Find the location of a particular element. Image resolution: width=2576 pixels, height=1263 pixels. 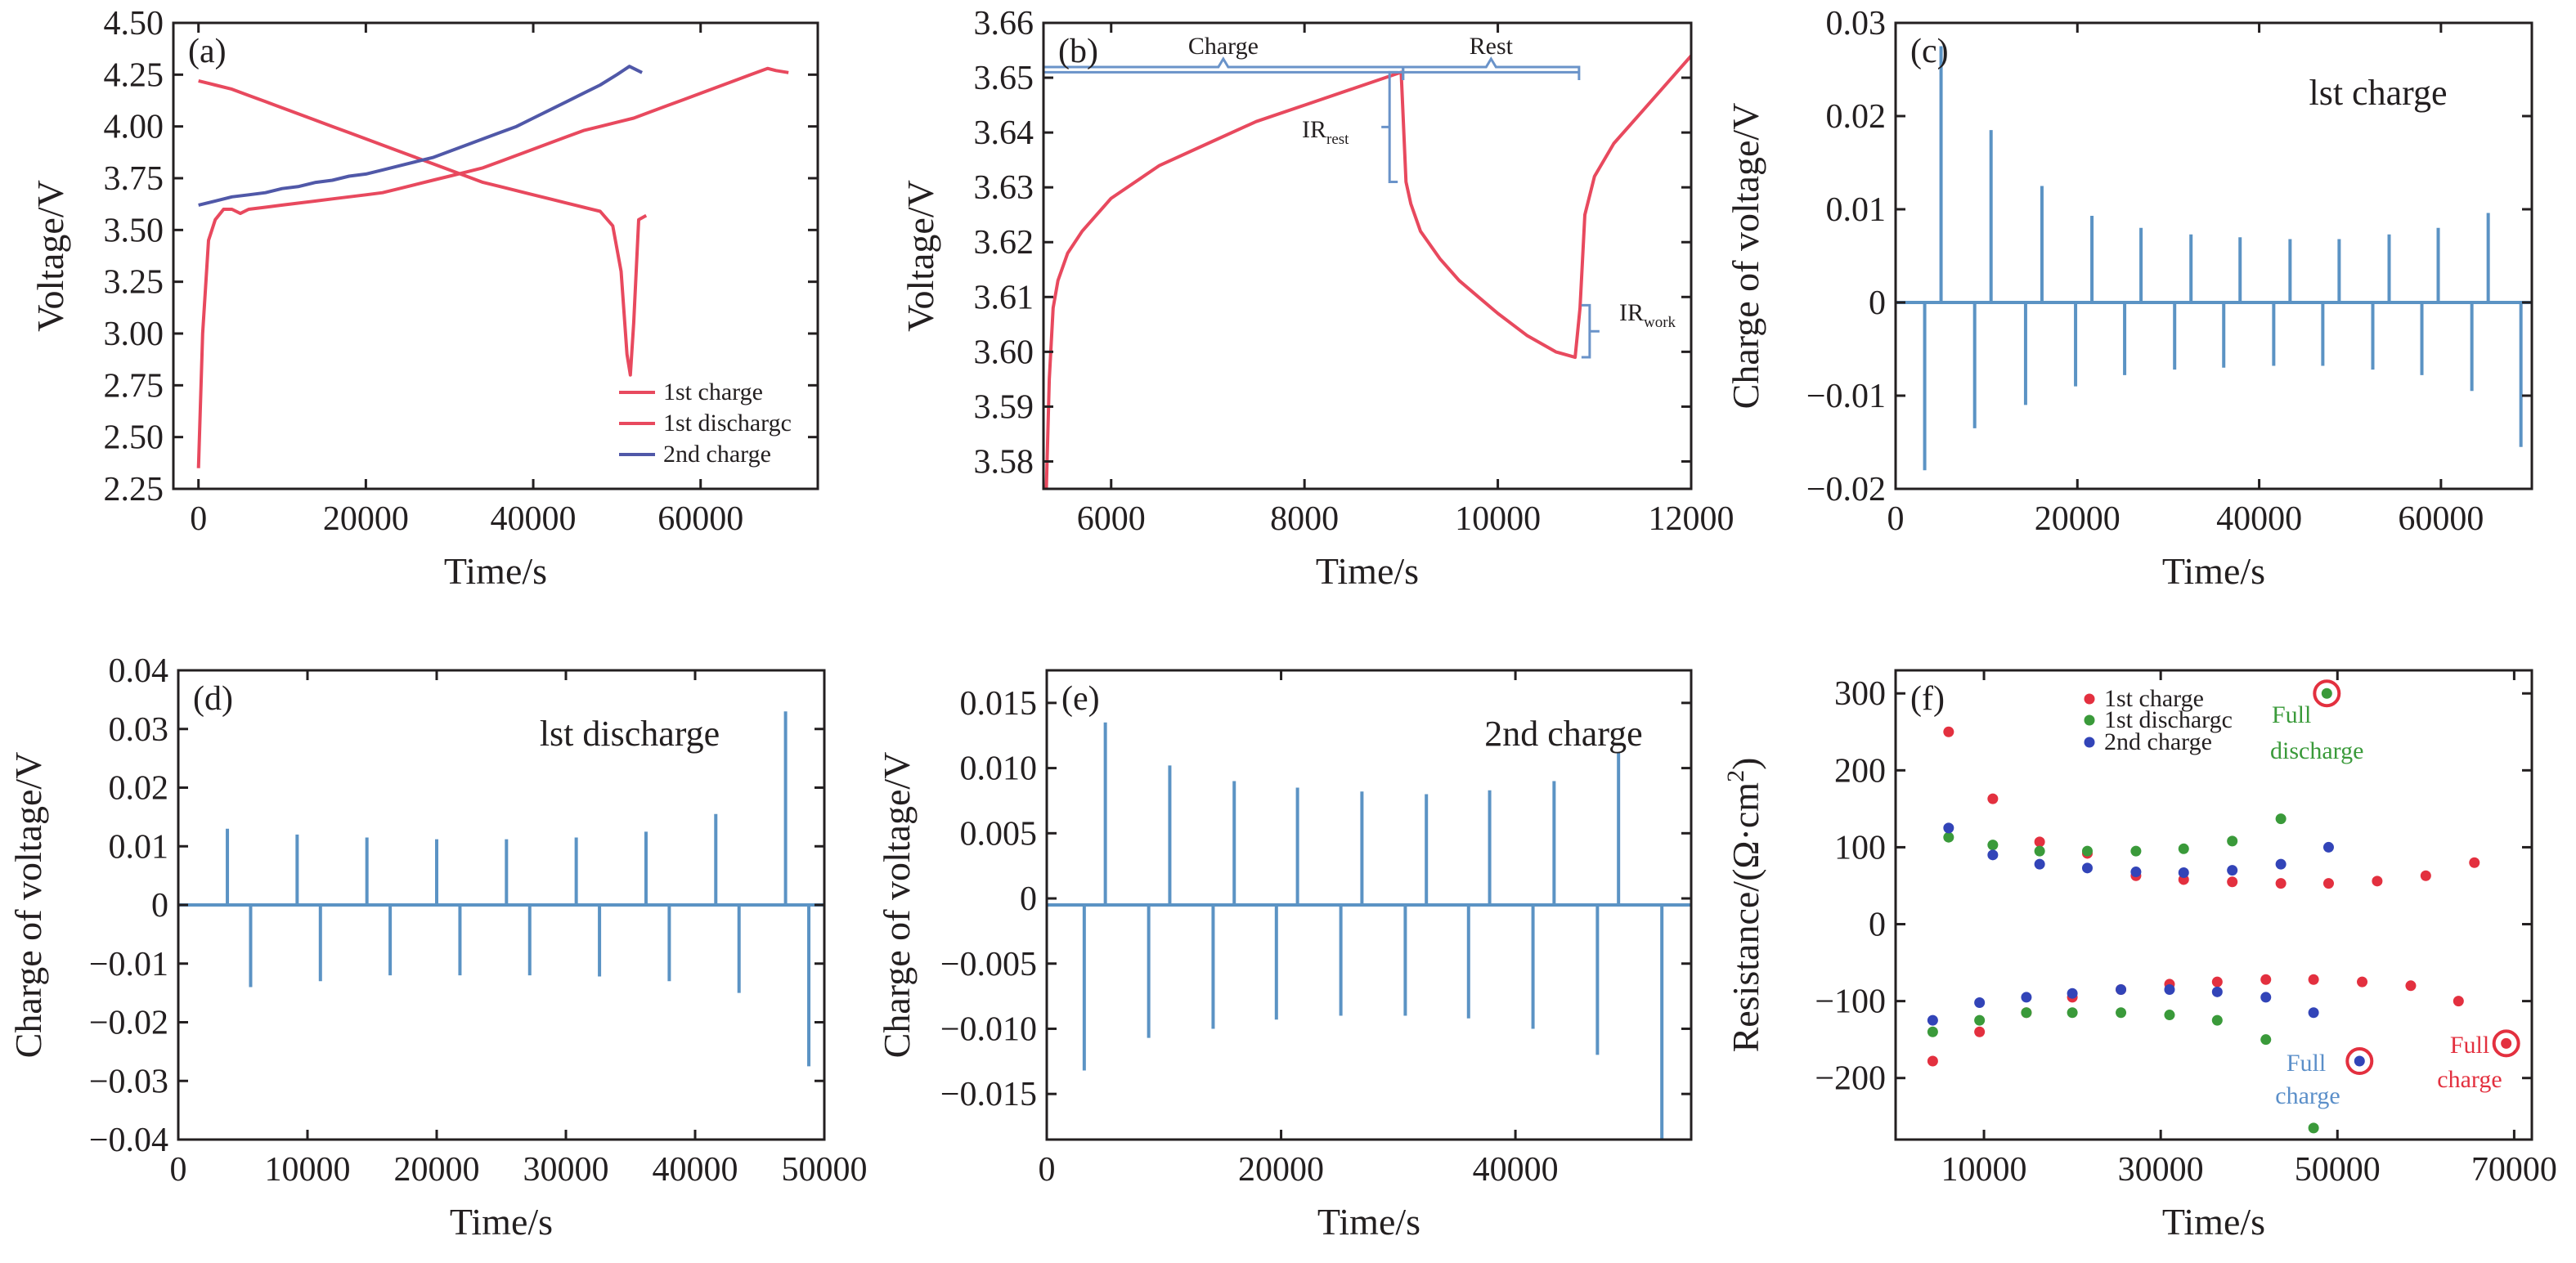

y-tick-label: 3.58 is located at coordinates (1004, 462).